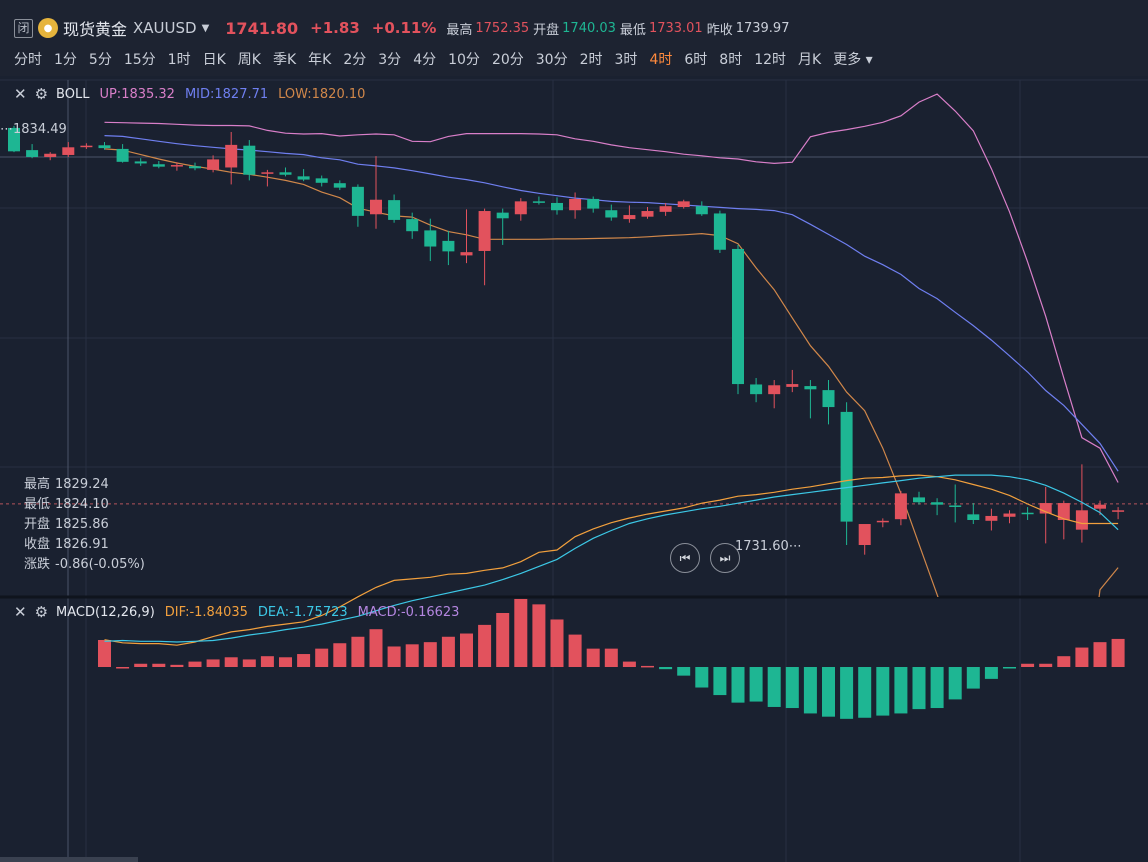  Describe the element at coordinates (425, 60) in the screenshot. I see `period-tab-11: 4分` at that location.